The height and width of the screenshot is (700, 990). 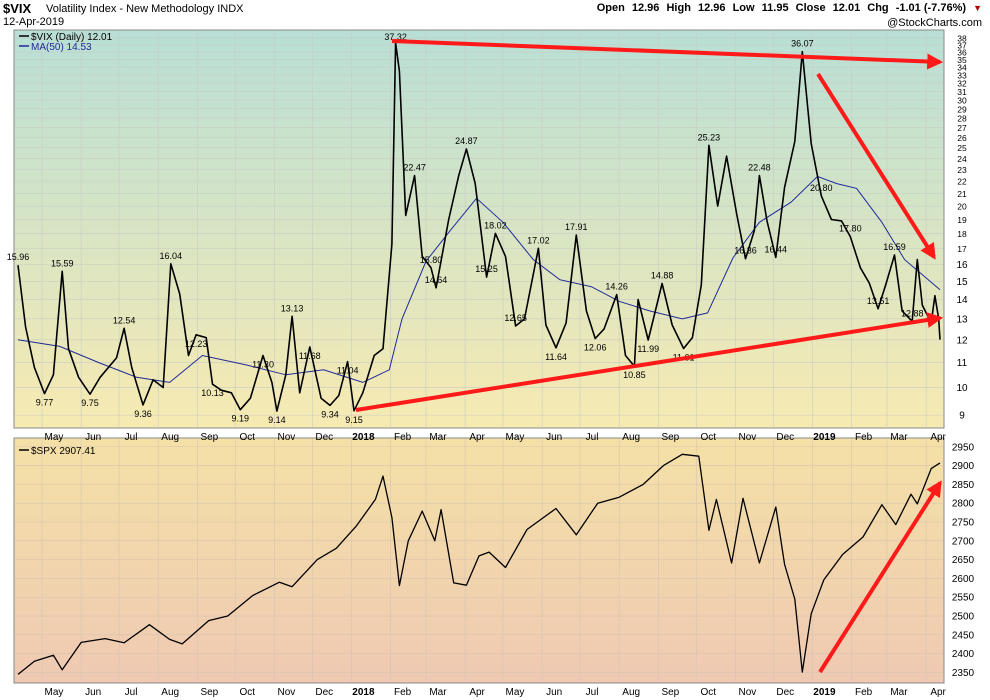 What do you see at coordinates (595, 348) in the screenshot?
I see `vix-data-label: 12.06` at bounding box center [595, 348].